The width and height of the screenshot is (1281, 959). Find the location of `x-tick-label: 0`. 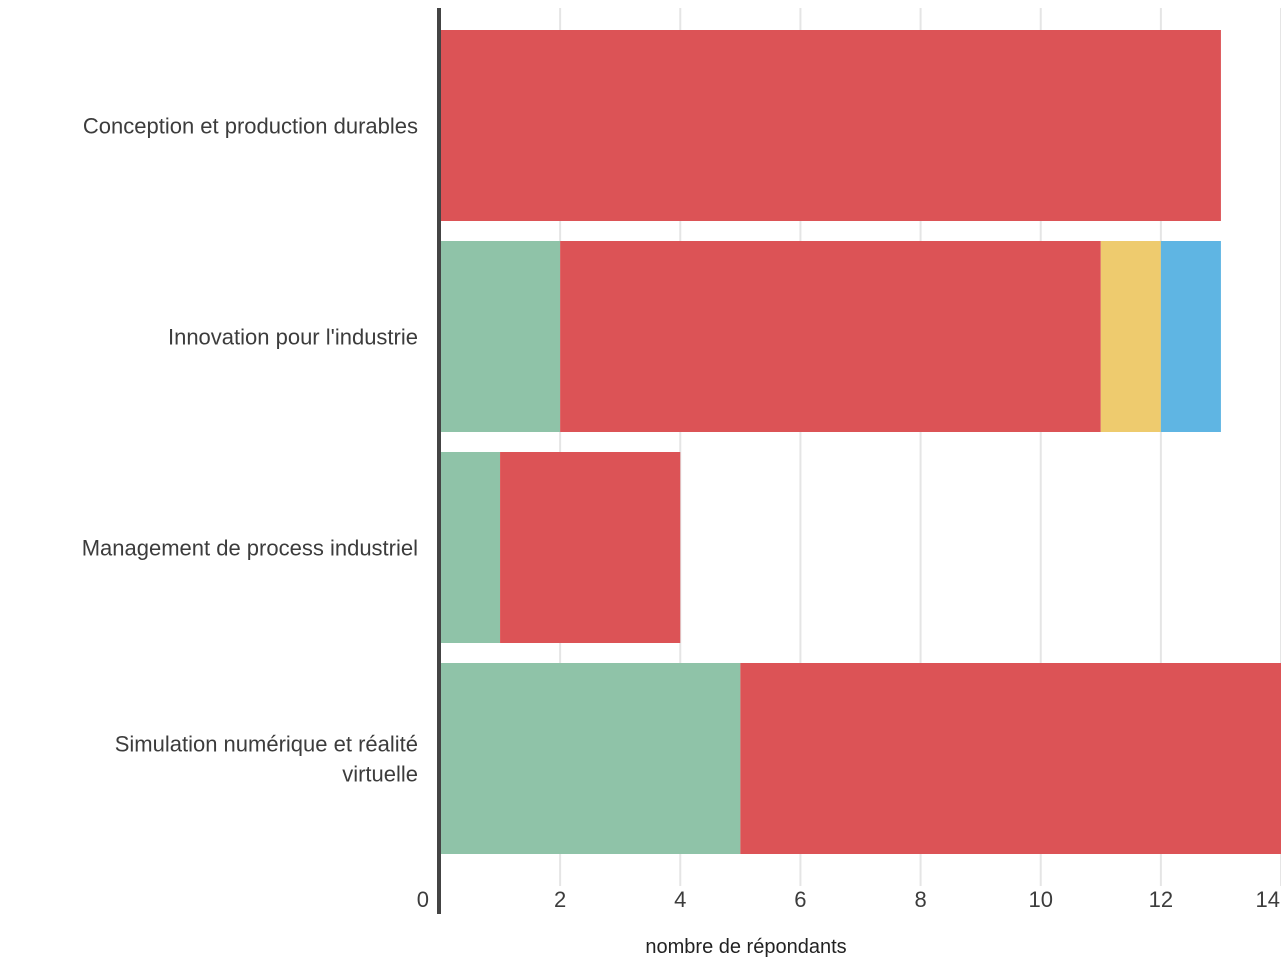

x-tick-label: 0 is located at coordinates (423, 899).